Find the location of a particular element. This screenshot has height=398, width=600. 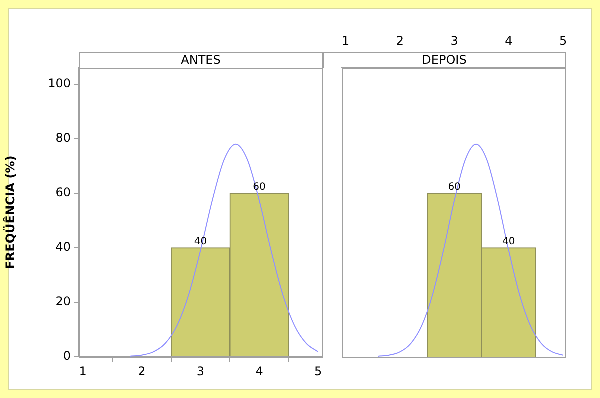

y-tick-label: 80 is located at coordinates (63, 138).